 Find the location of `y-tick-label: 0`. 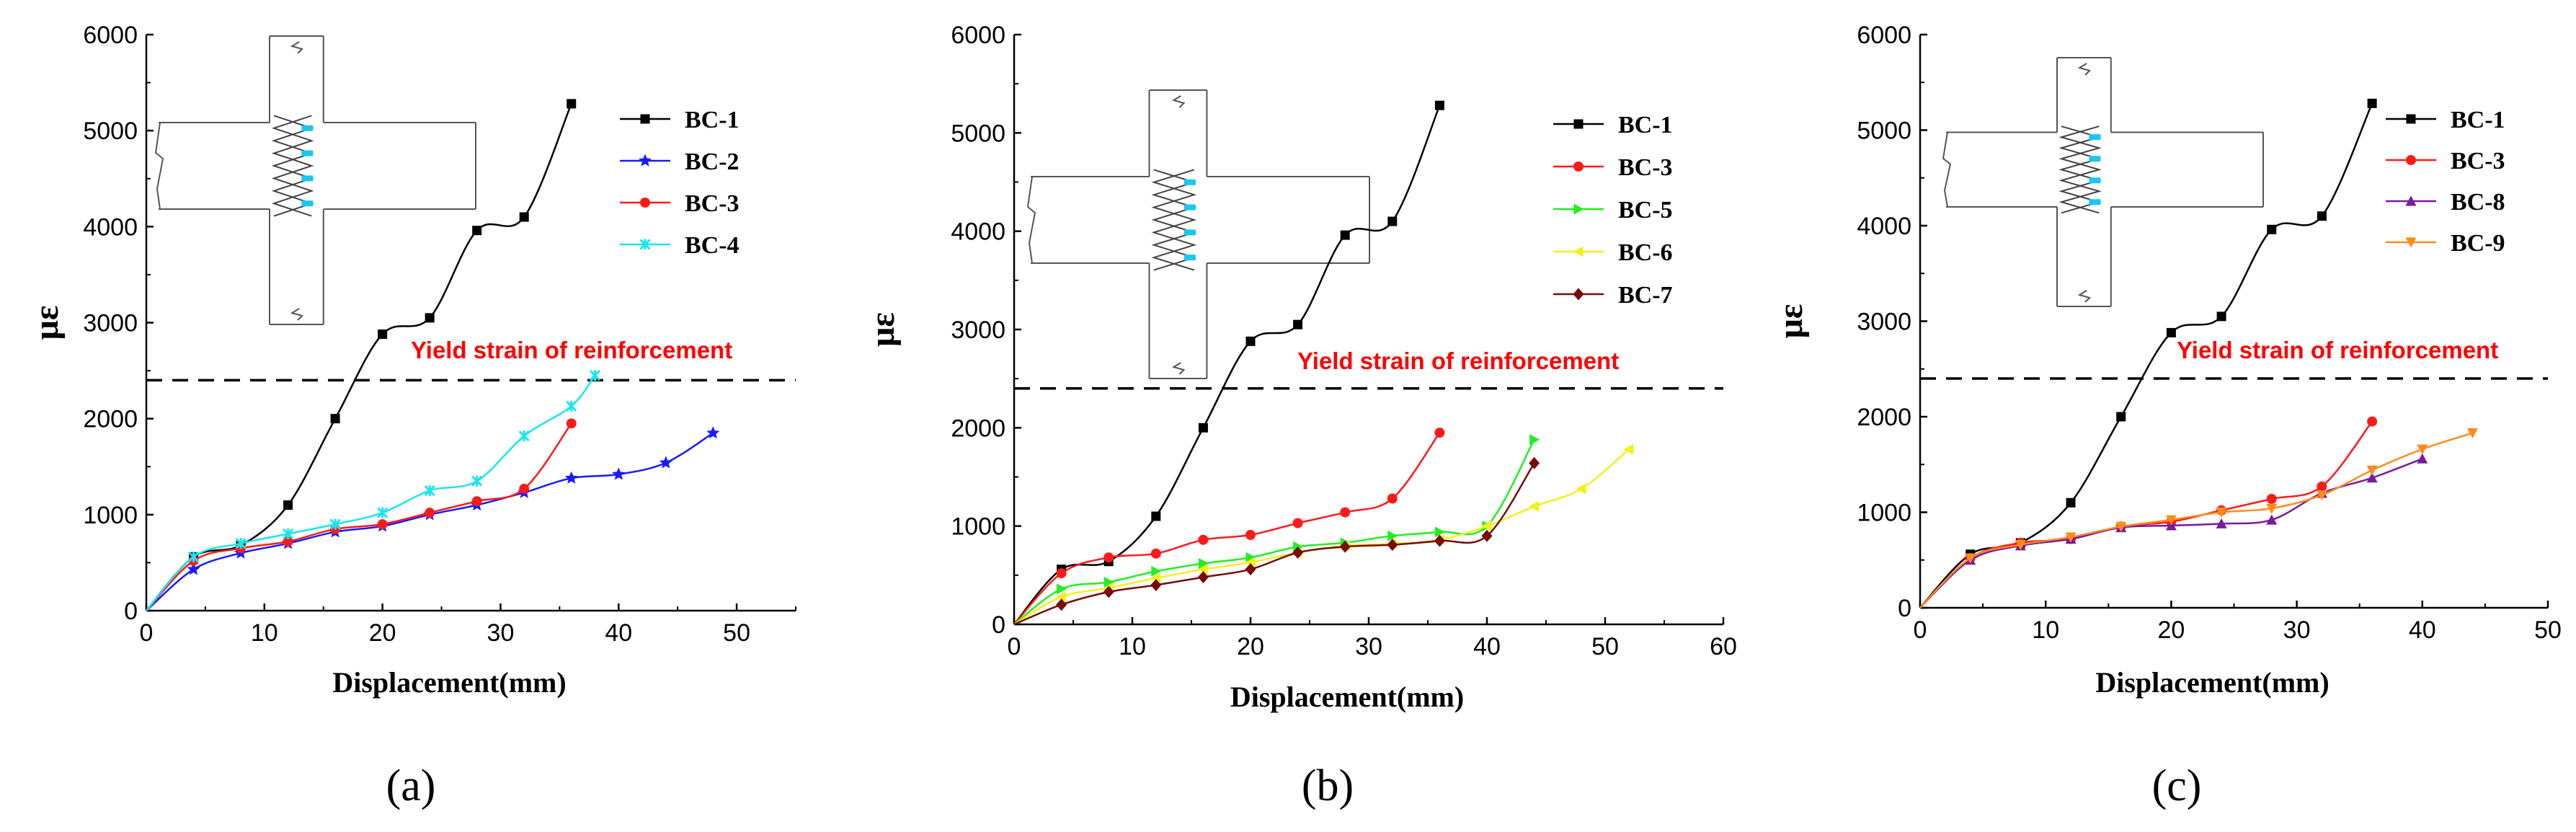

y-tick-label: 0 is located at coordinates (998, 625).